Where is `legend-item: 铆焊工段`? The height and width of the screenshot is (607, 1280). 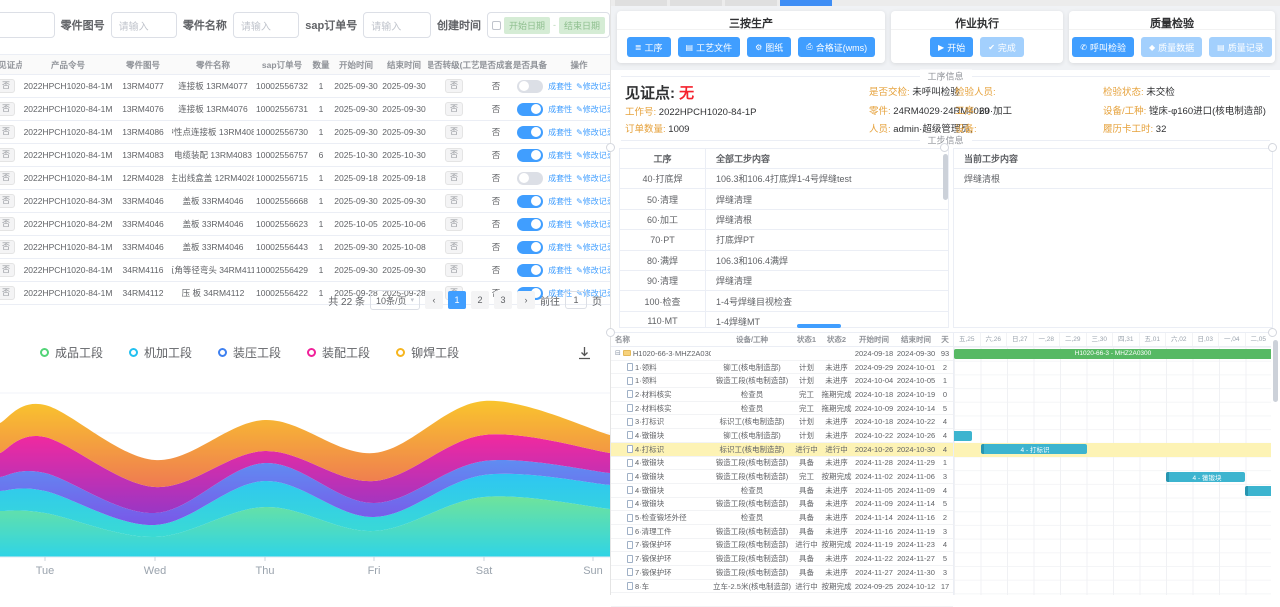
legend-item: 铆焊工段 is located at coordinates (427, 352).